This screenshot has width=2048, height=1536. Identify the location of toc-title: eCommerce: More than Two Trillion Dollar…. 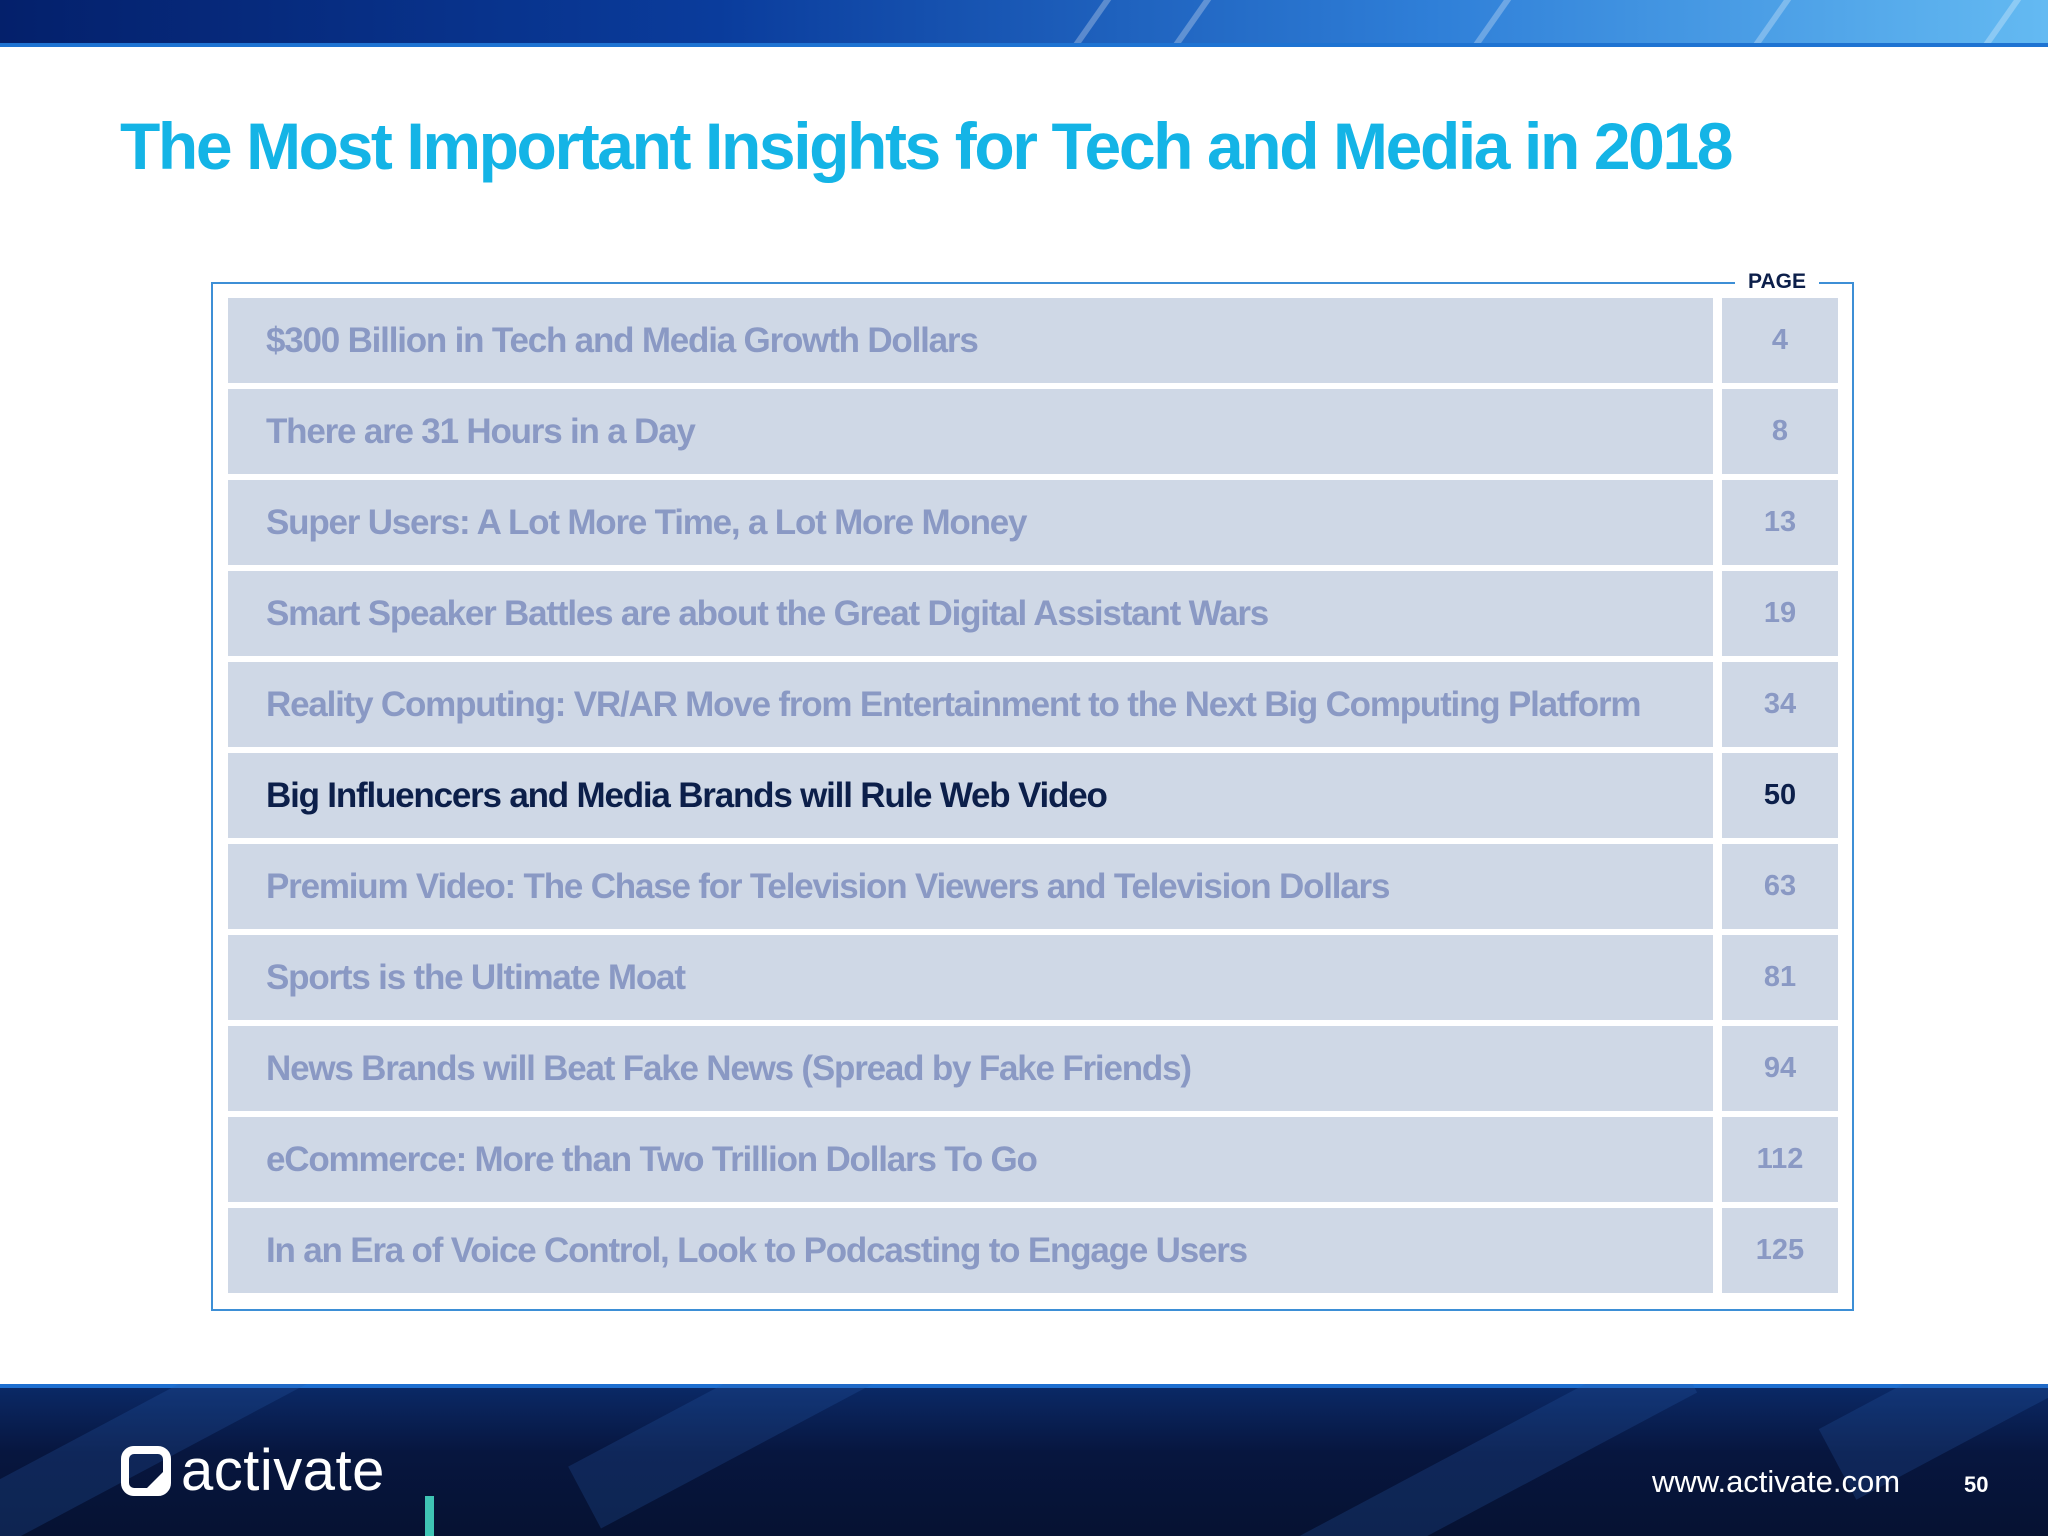
(652, 1159).